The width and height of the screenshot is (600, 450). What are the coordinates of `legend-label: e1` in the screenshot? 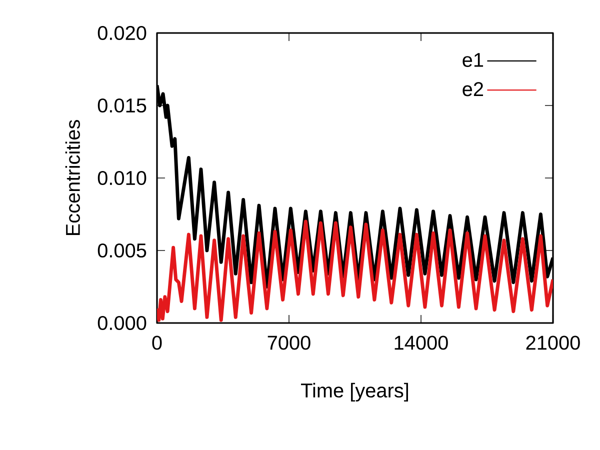 It's located at (473, 60).